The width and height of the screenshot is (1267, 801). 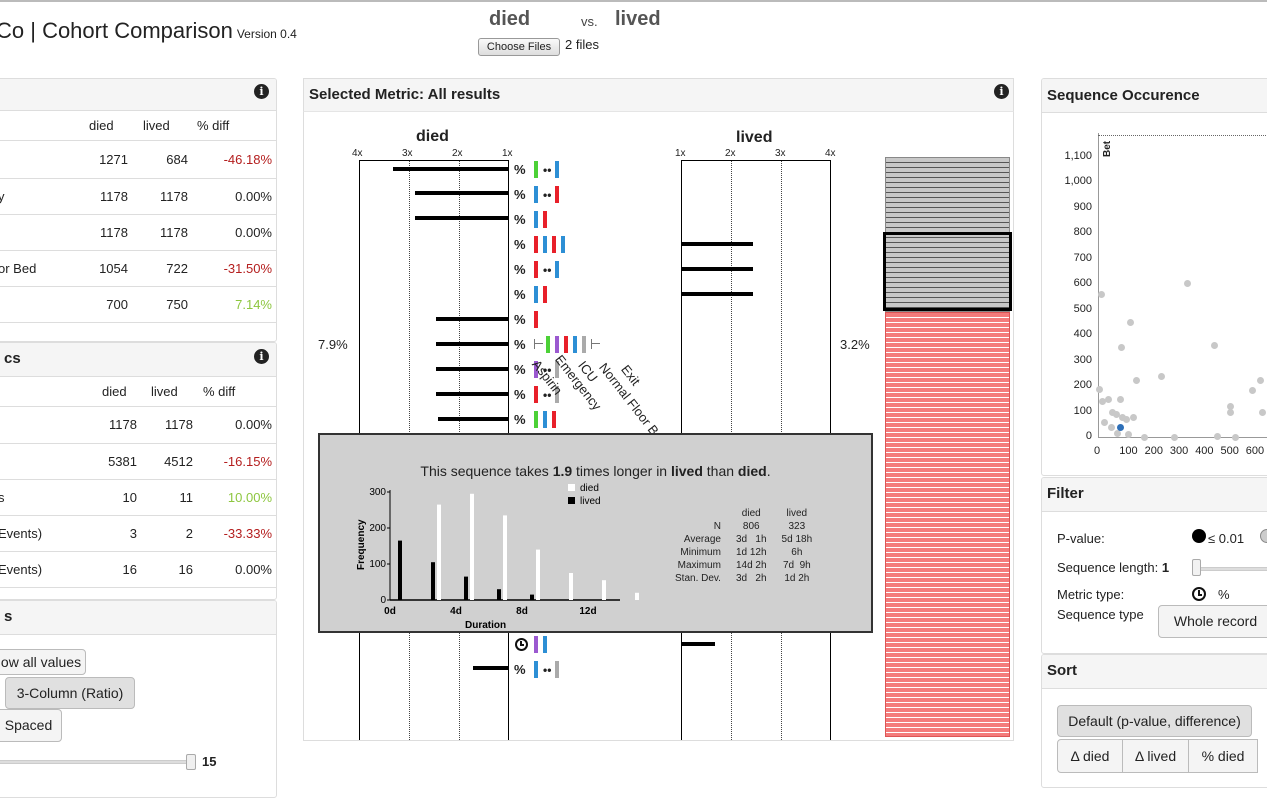 I want to click on slider-handle, so click(x=191, y=762).